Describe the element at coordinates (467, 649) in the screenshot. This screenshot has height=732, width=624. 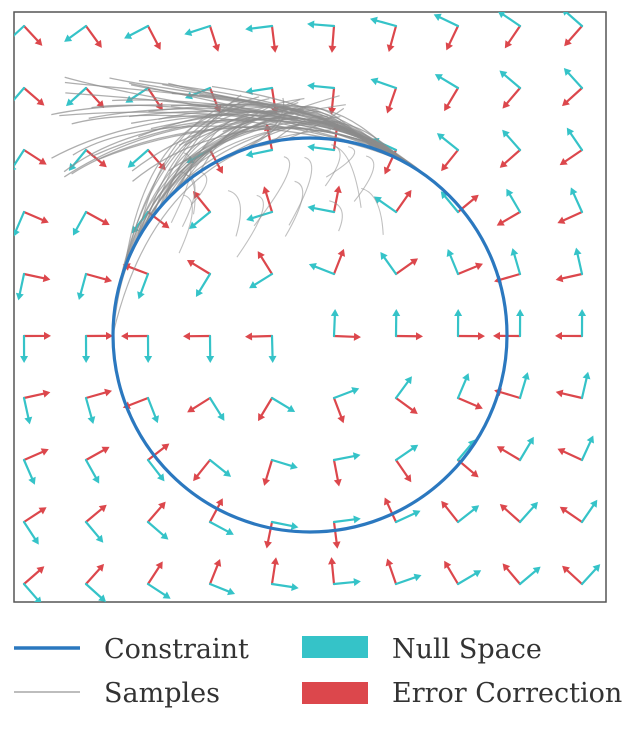
I see `legend-null-space-label: Null Space` at that location.